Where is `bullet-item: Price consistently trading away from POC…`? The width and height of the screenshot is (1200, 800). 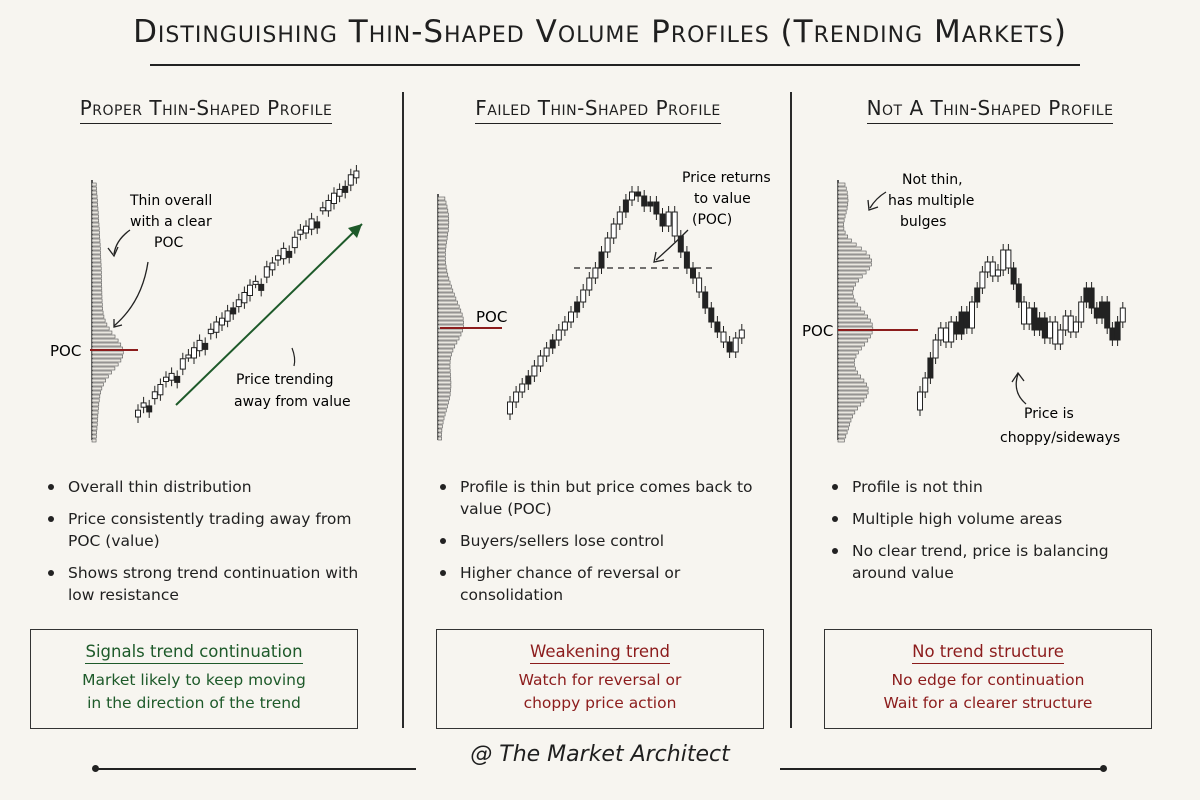 bullet-item: Price consistently trading away from POC… is located at coordinates (208, 530).